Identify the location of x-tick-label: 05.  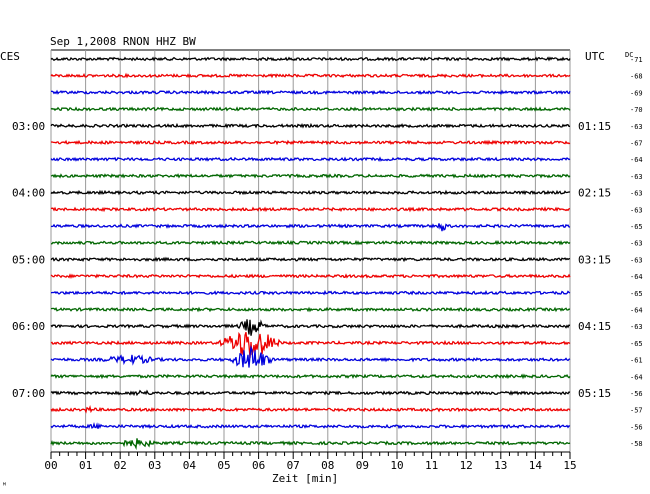
(223, 465).